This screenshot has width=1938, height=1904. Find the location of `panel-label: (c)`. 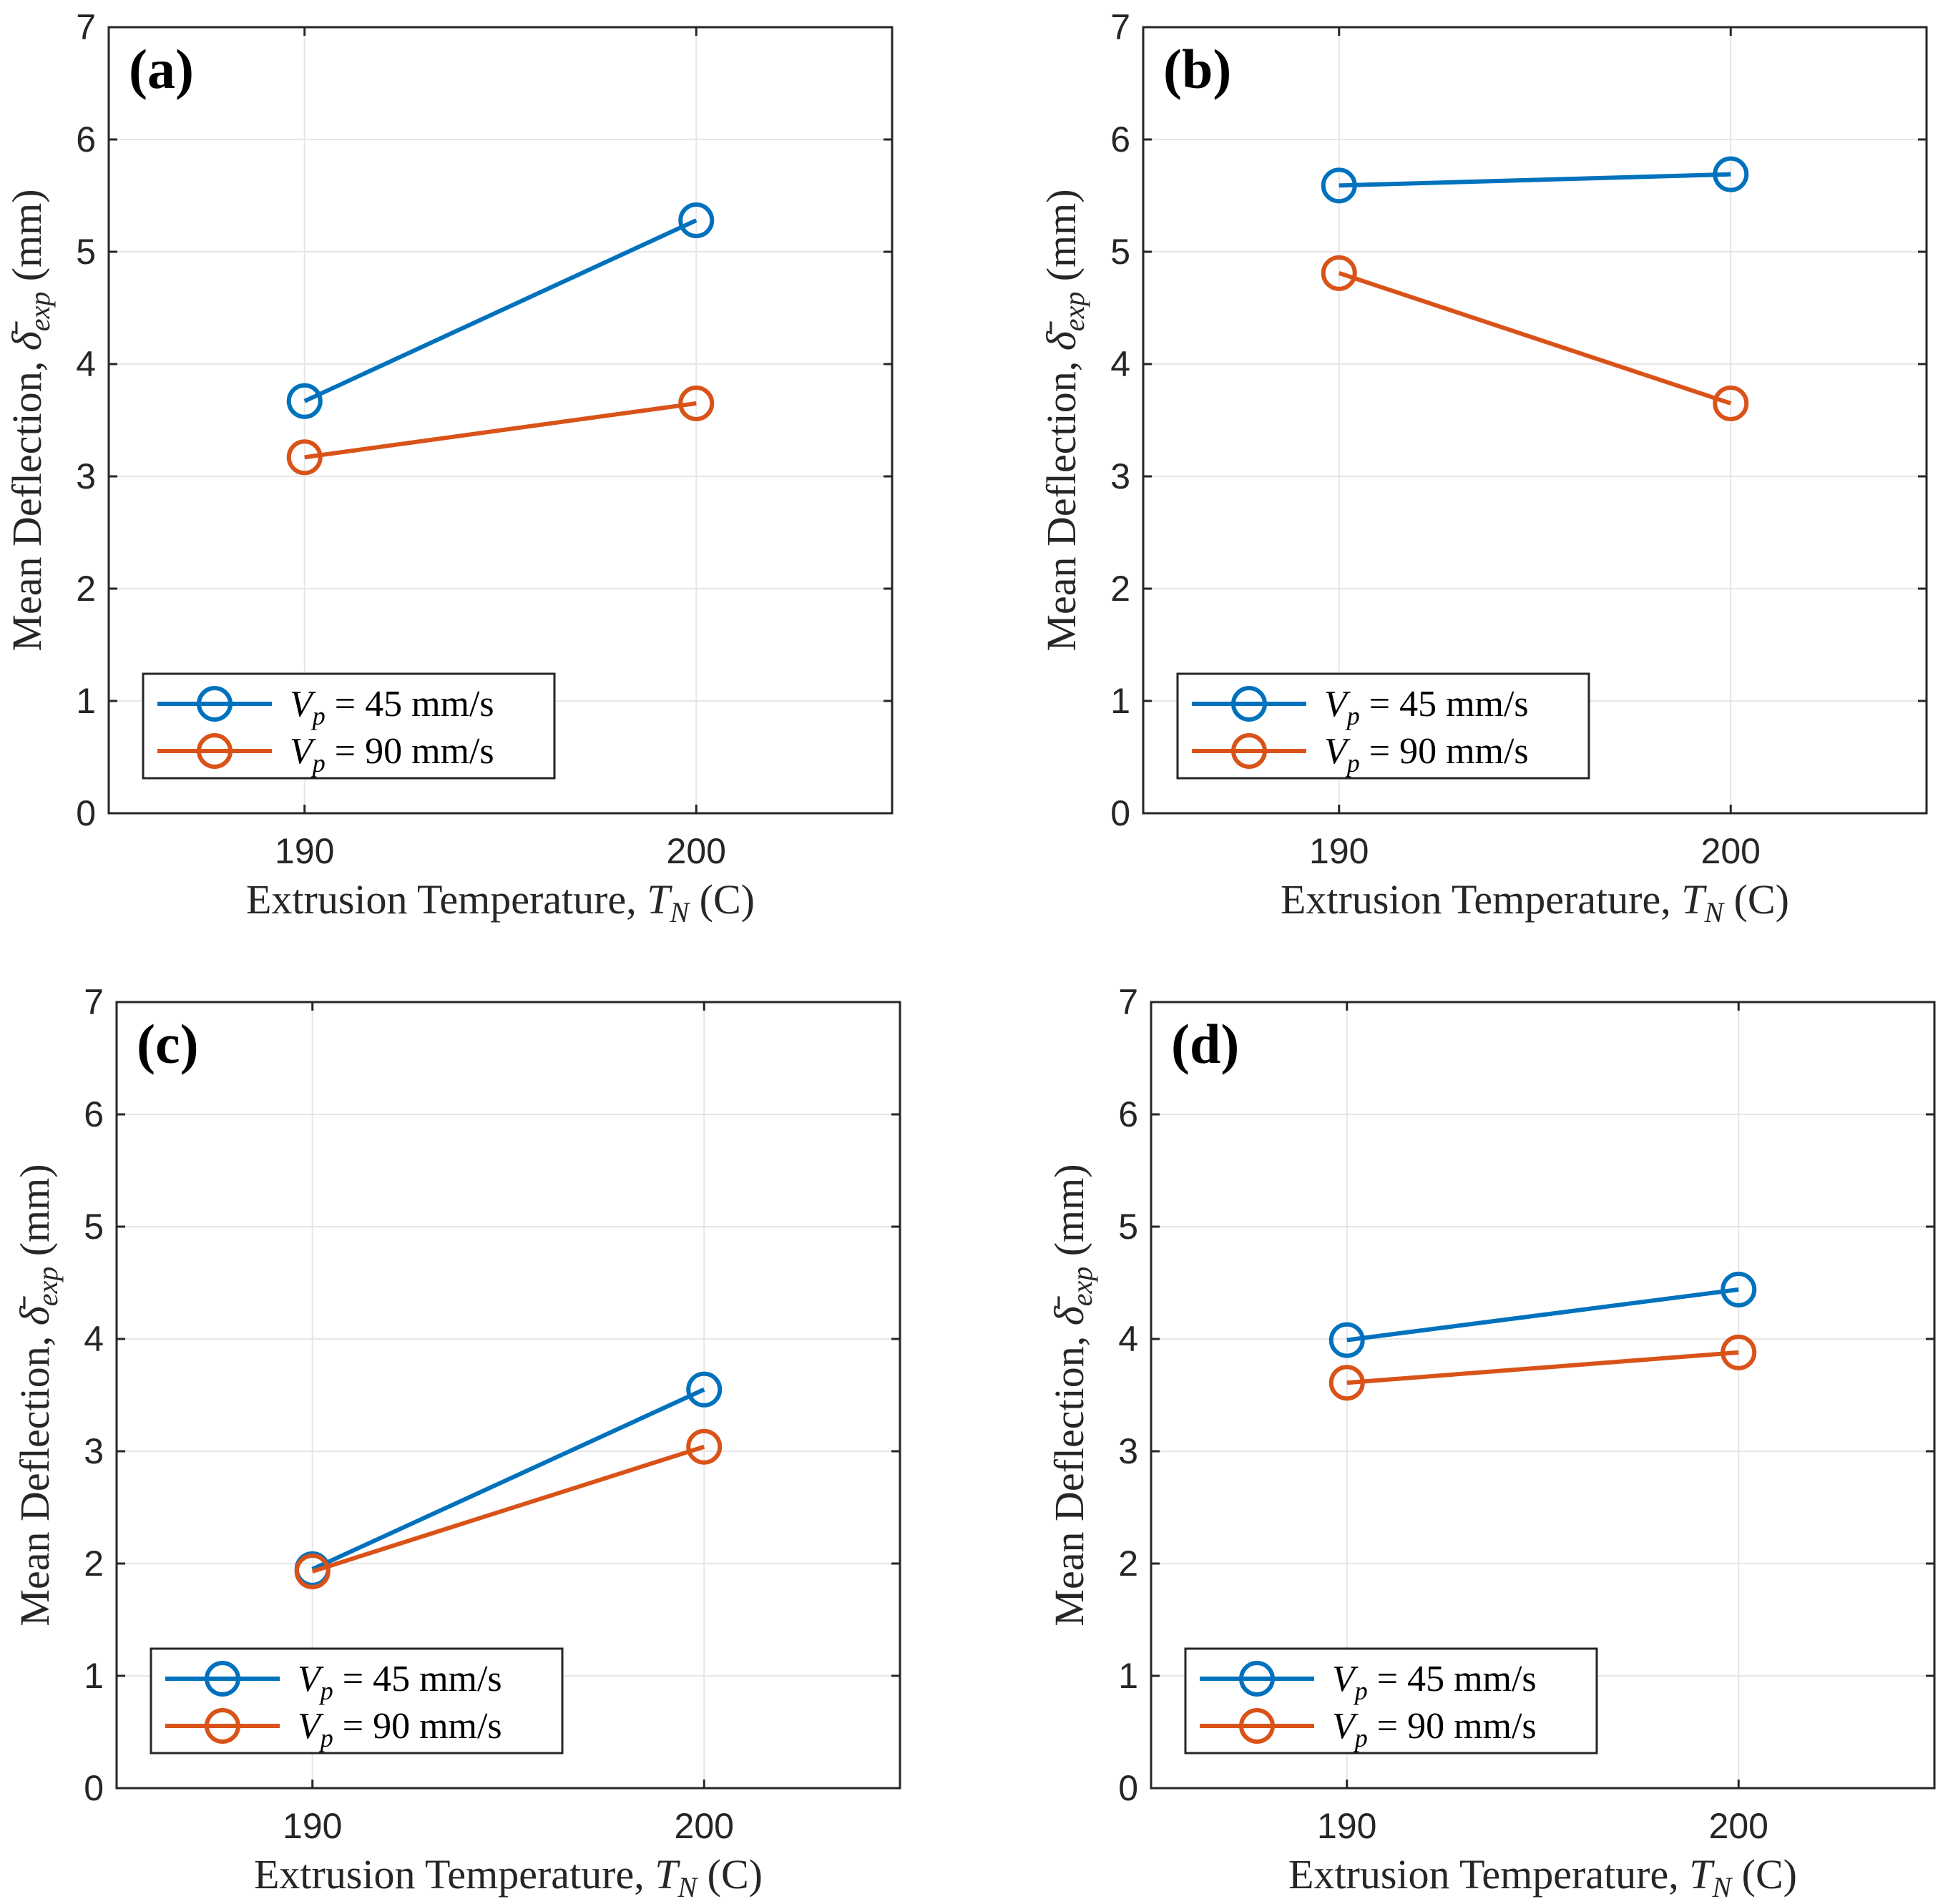

panel-label: (c) is located at coordinates (168, 1044).